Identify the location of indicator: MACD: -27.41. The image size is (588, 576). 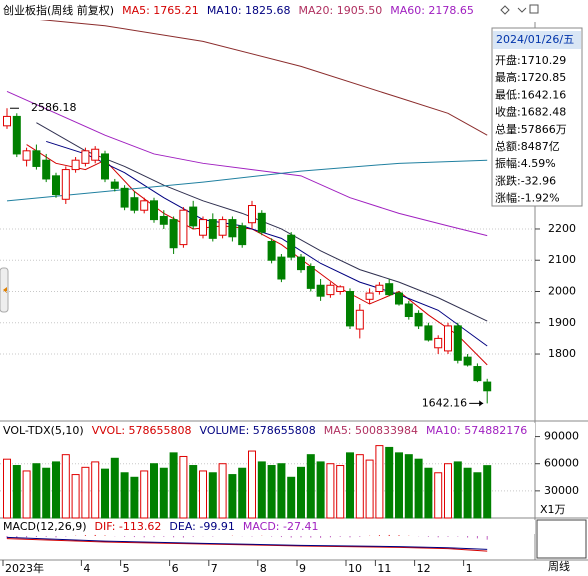
(281, 526).